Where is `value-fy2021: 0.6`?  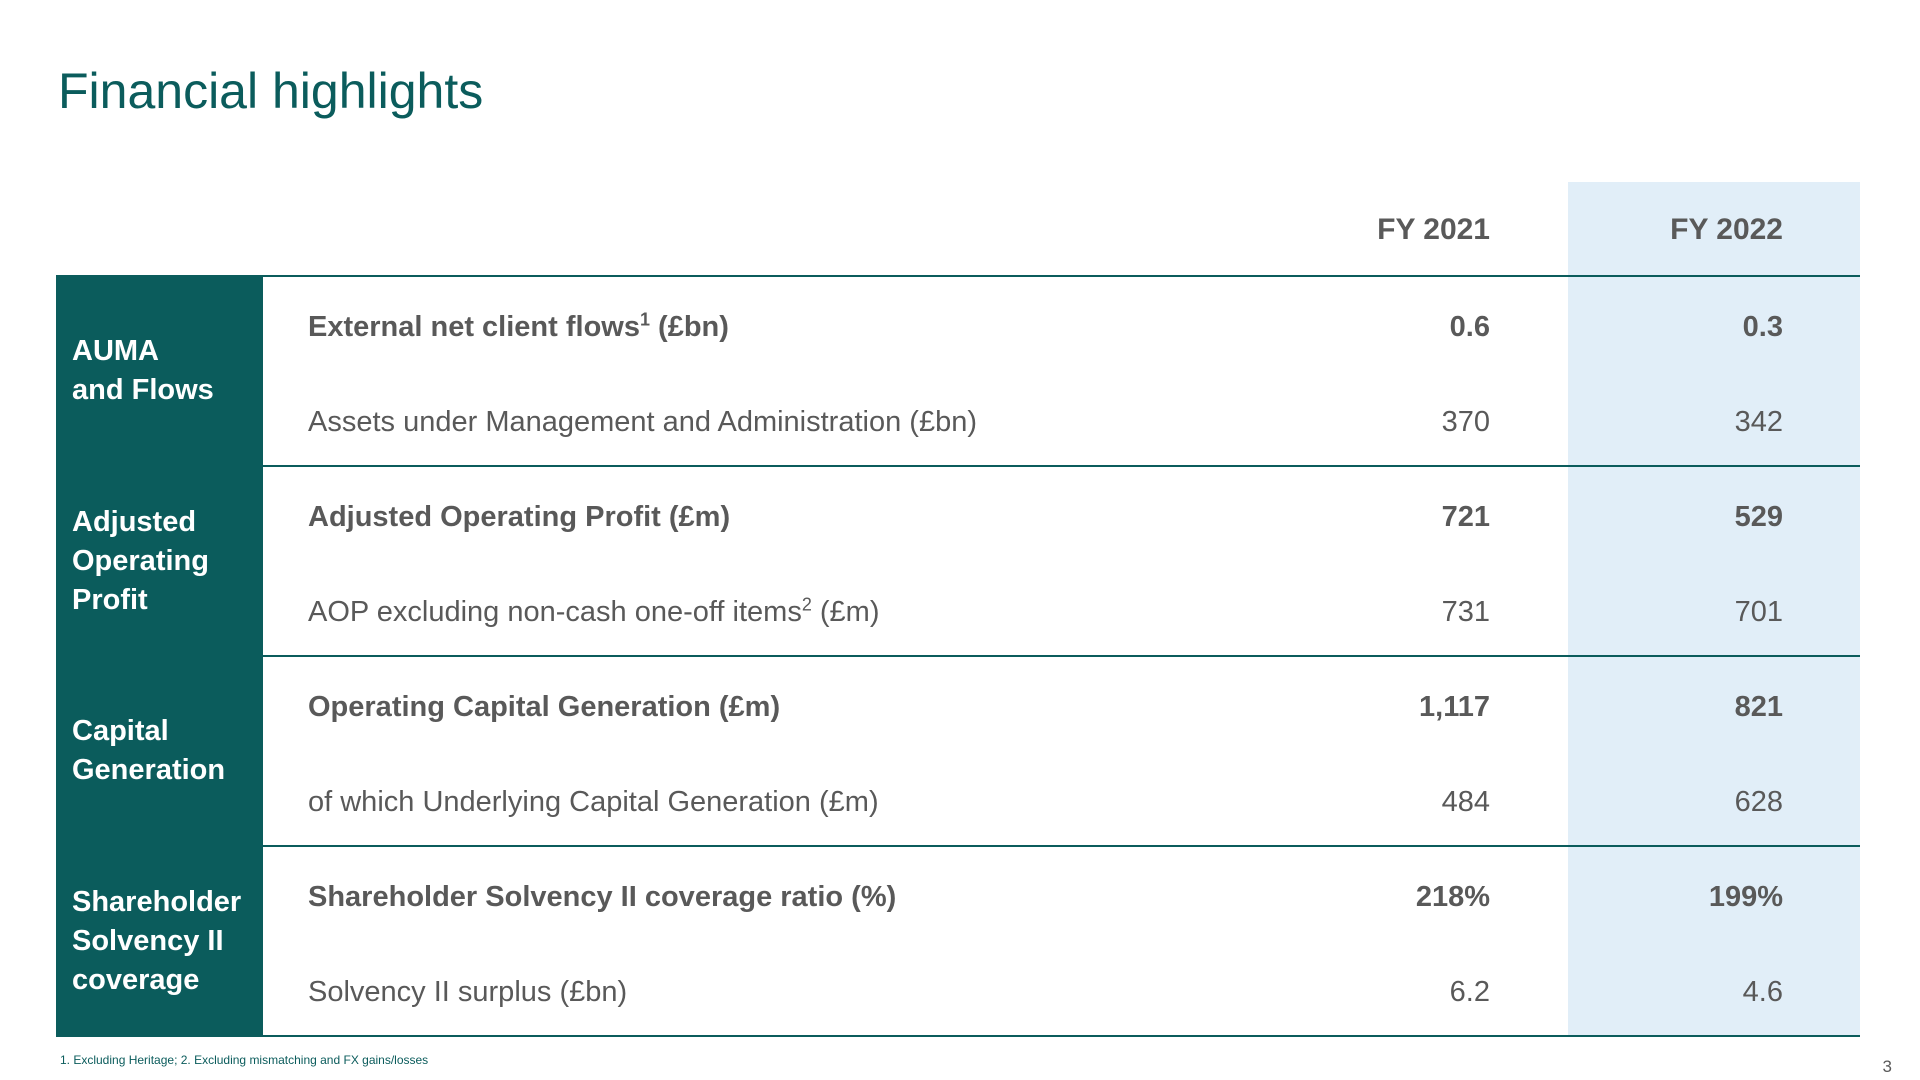
value-fy2021: 0.6 is located at coordinates (1469, 327).